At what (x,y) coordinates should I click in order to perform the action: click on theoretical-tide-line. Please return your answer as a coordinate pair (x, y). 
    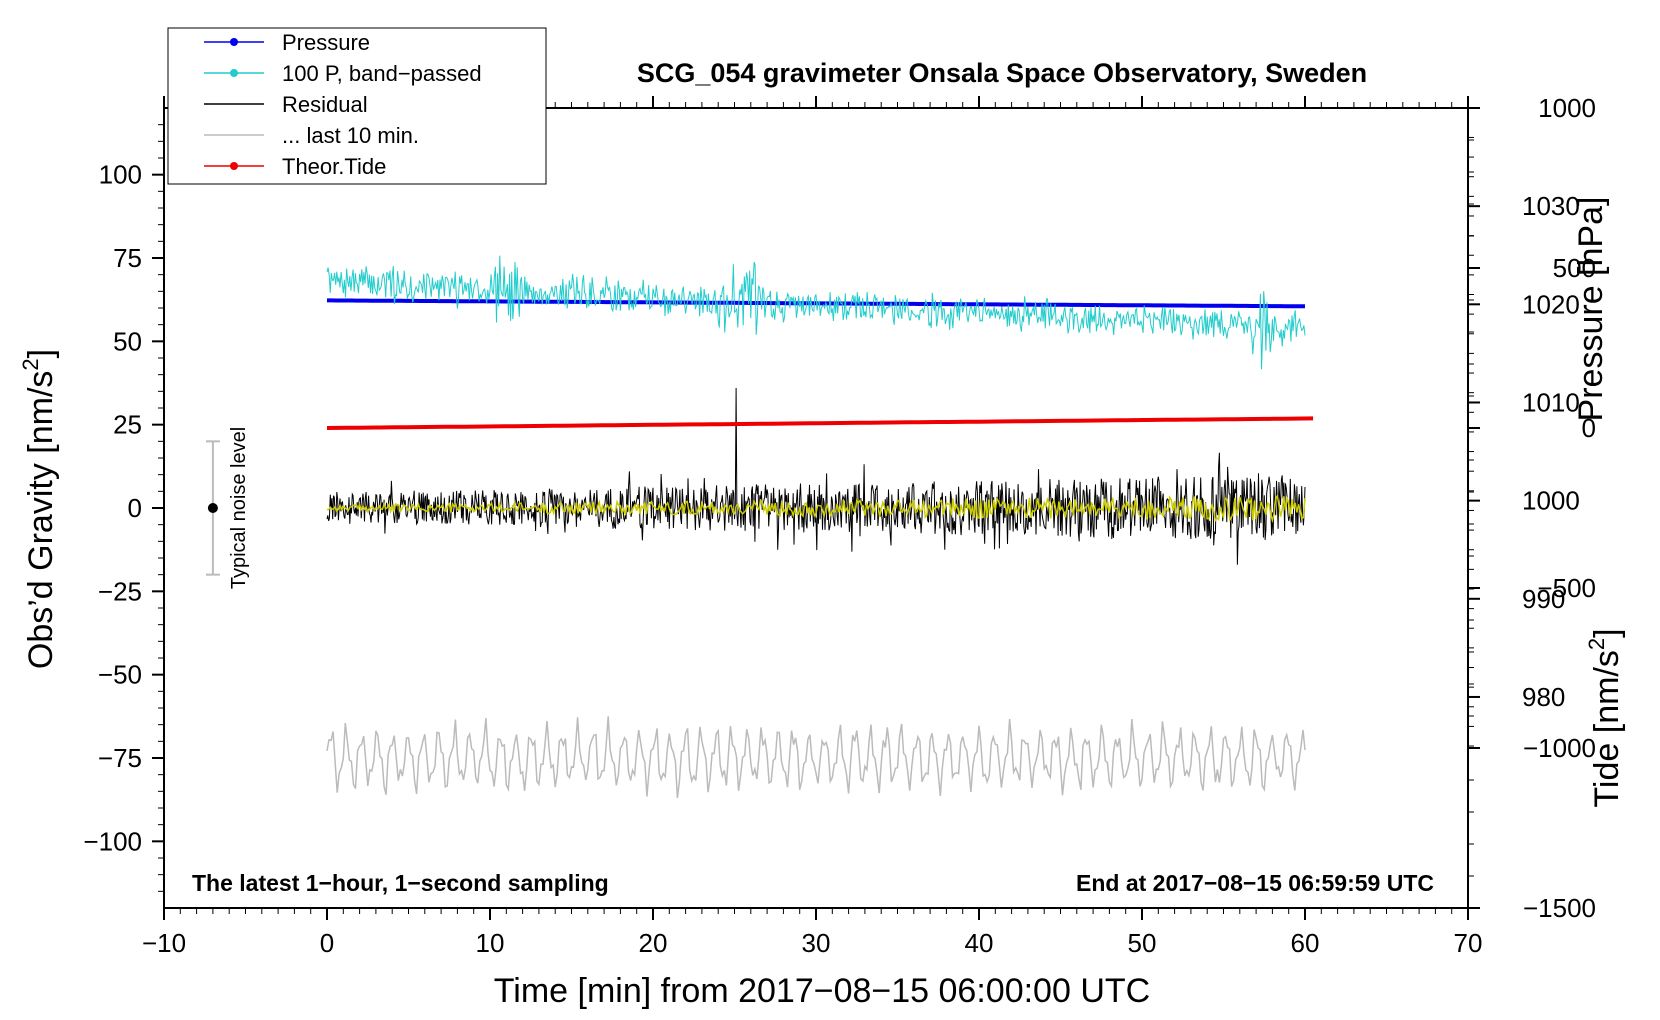
    Looking at the image, I should click on (820, 423).